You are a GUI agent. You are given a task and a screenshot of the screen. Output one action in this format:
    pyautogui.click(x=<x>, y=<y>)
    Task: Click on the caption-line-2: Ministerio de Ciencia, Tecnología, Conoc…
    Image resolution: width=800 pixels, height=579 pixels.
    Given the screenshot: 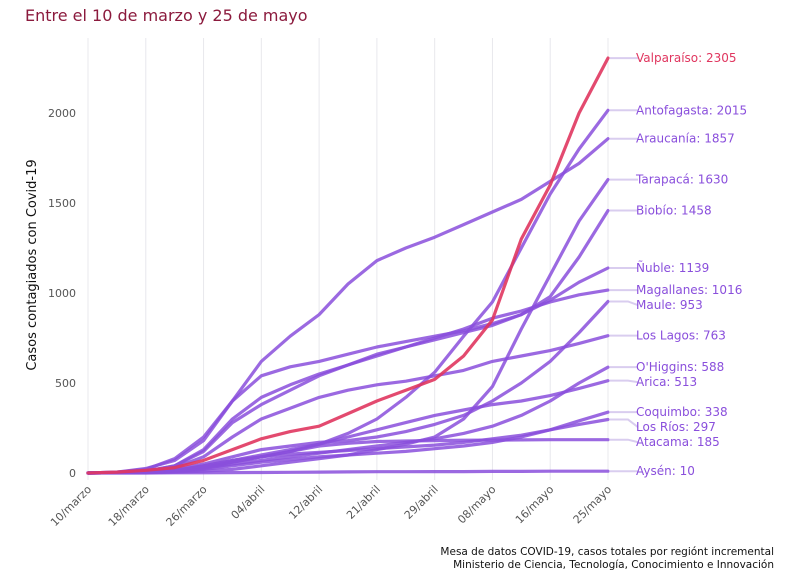 What is the action you would take?
    pyautogui.click(x=613, y=565)
    